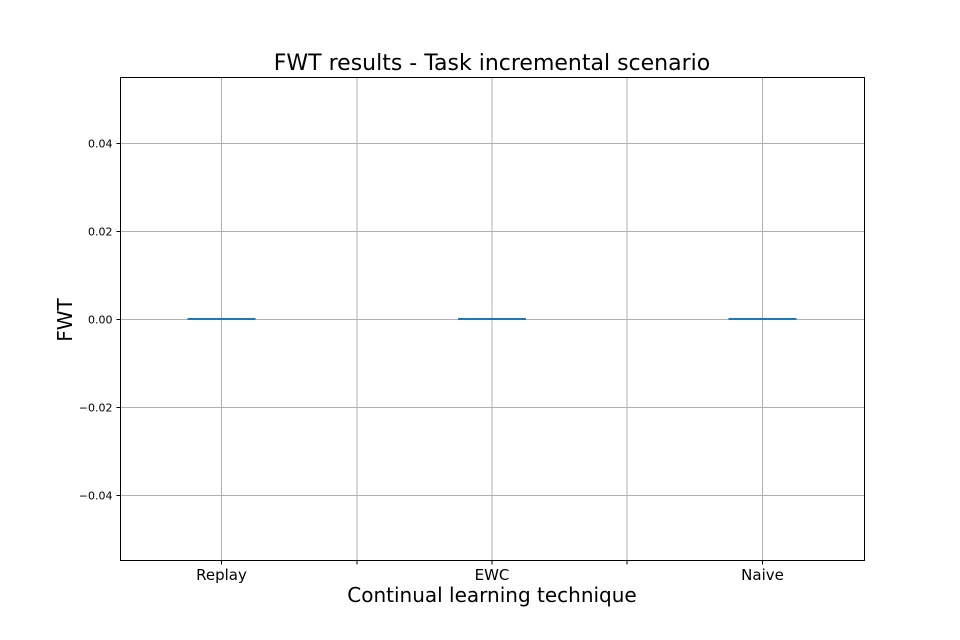 The height and width of the screenshot is (640, 960). What do you see at coordinates (492, 63) in the screenshot?
I see `chart-title: FWT results - Task incremental scenario` at bounding box center [492, 63].